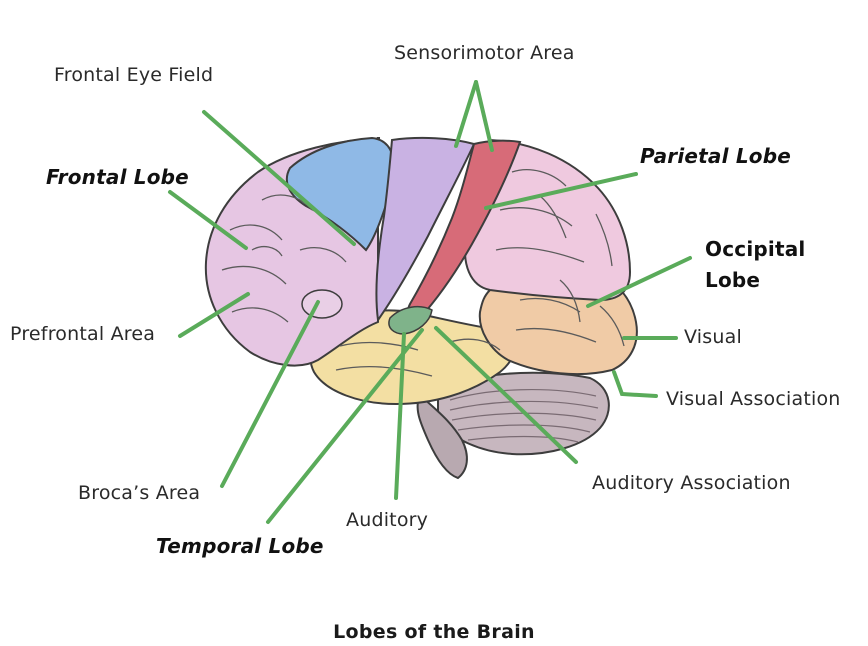  Describe the element at coordinates (270, 394) in the screenshot. I see `leader-brocas-area` at that location.